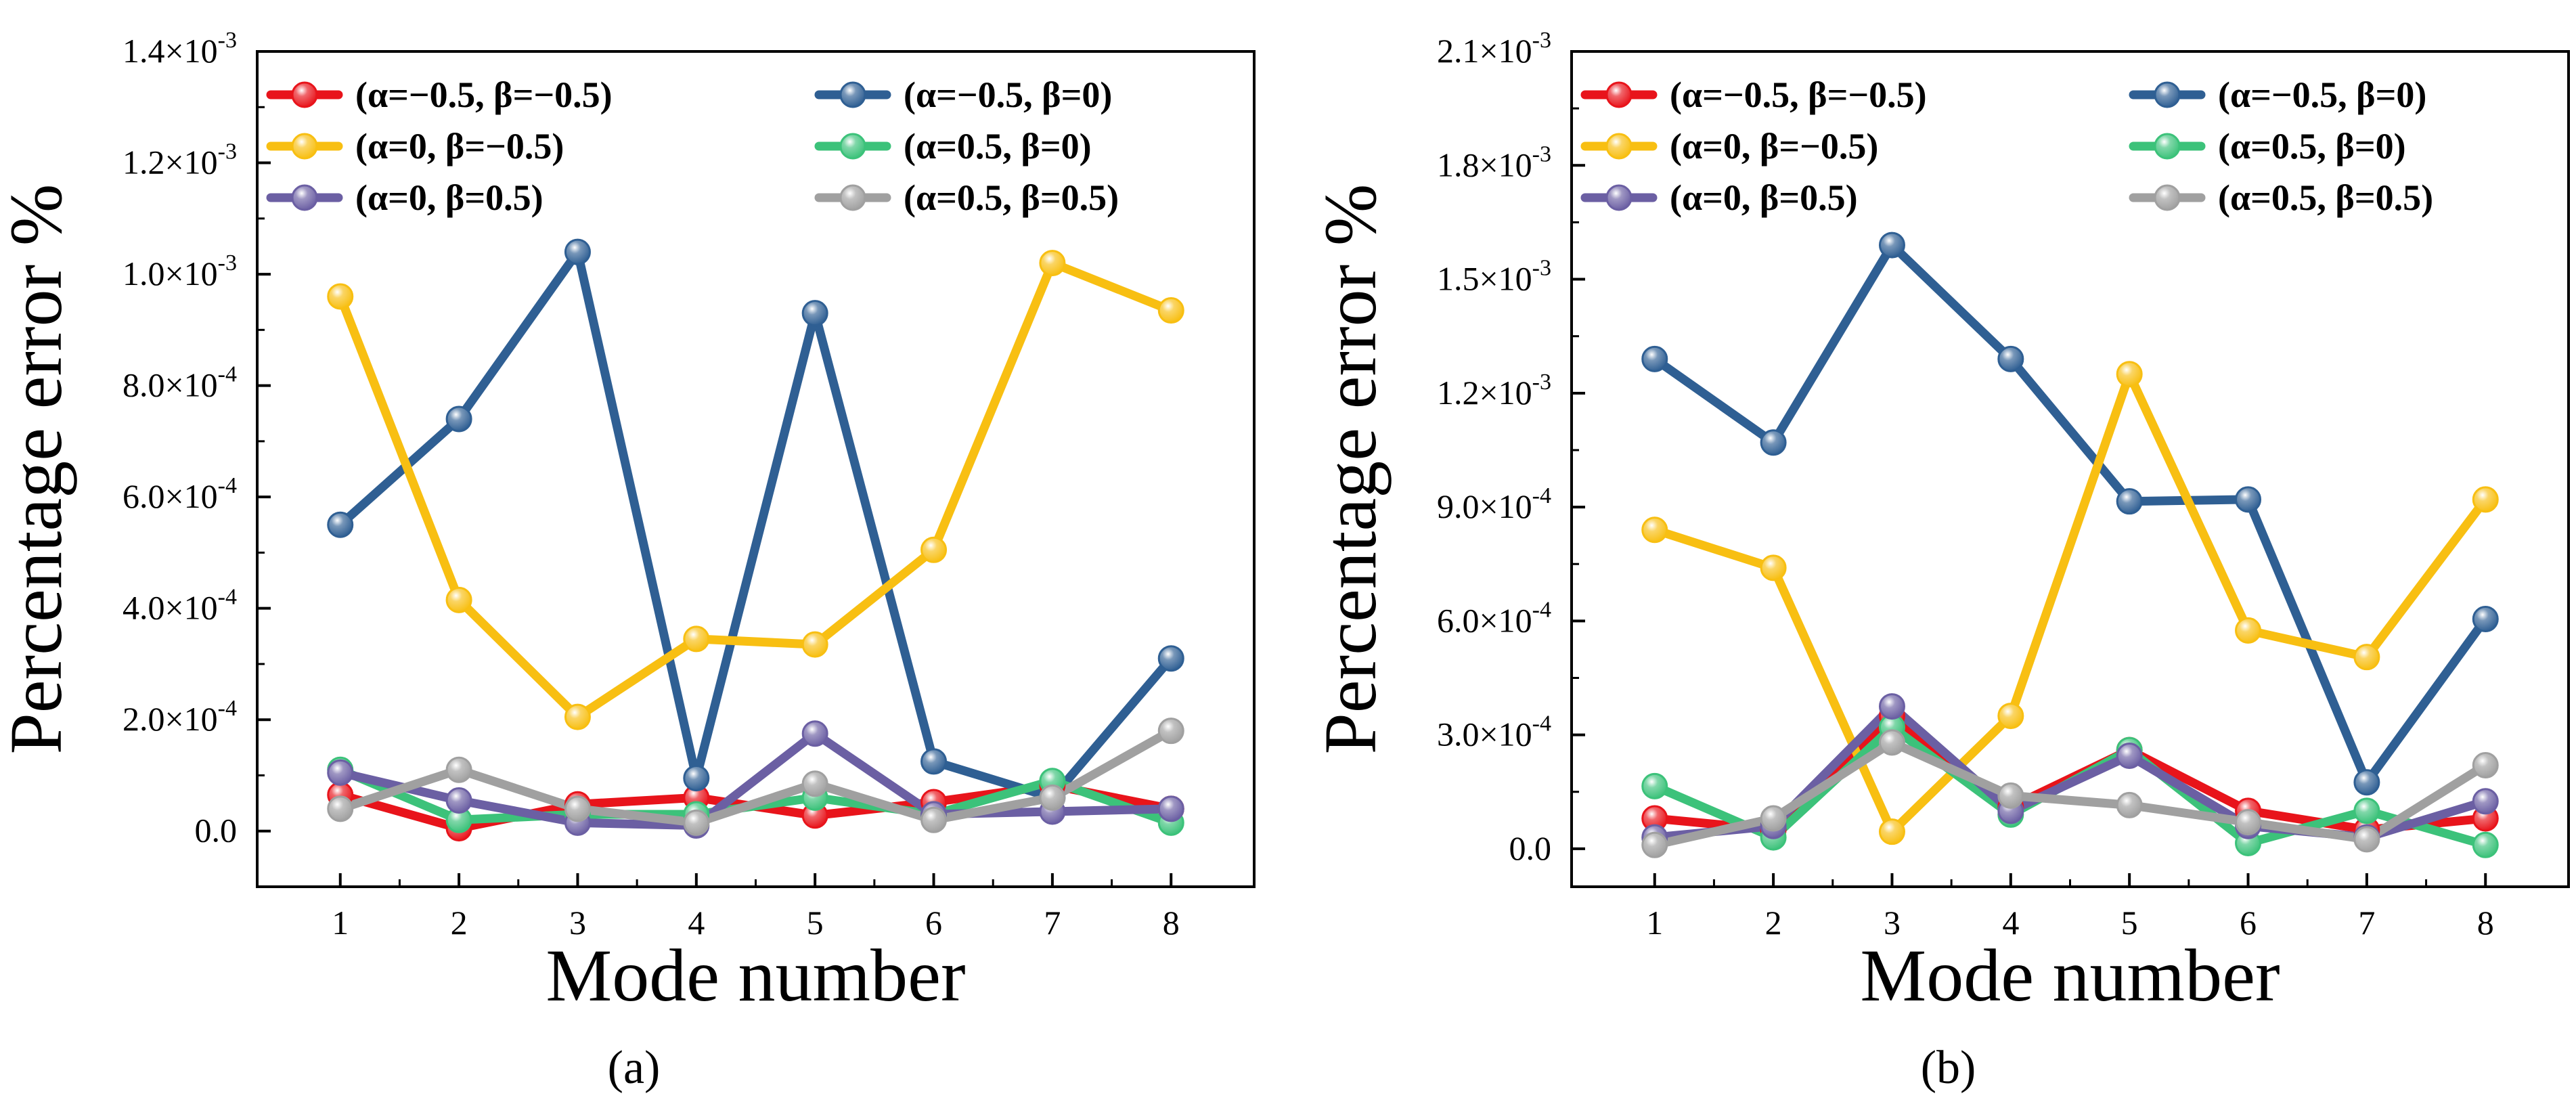 The width and height of the screenshot is (2576, 1102). I want to click on y-tick-label: 1.5×10⁻³, so click(1494, 277).